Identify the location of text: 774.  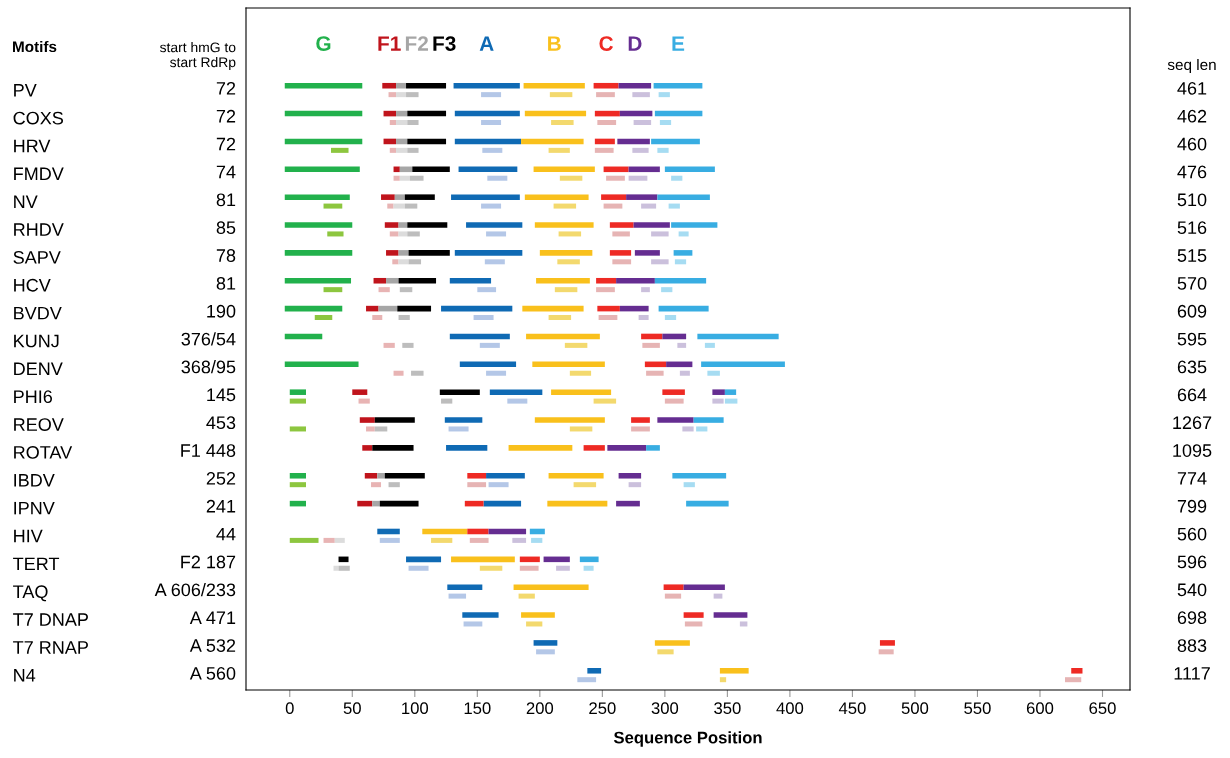
(1192, 478).